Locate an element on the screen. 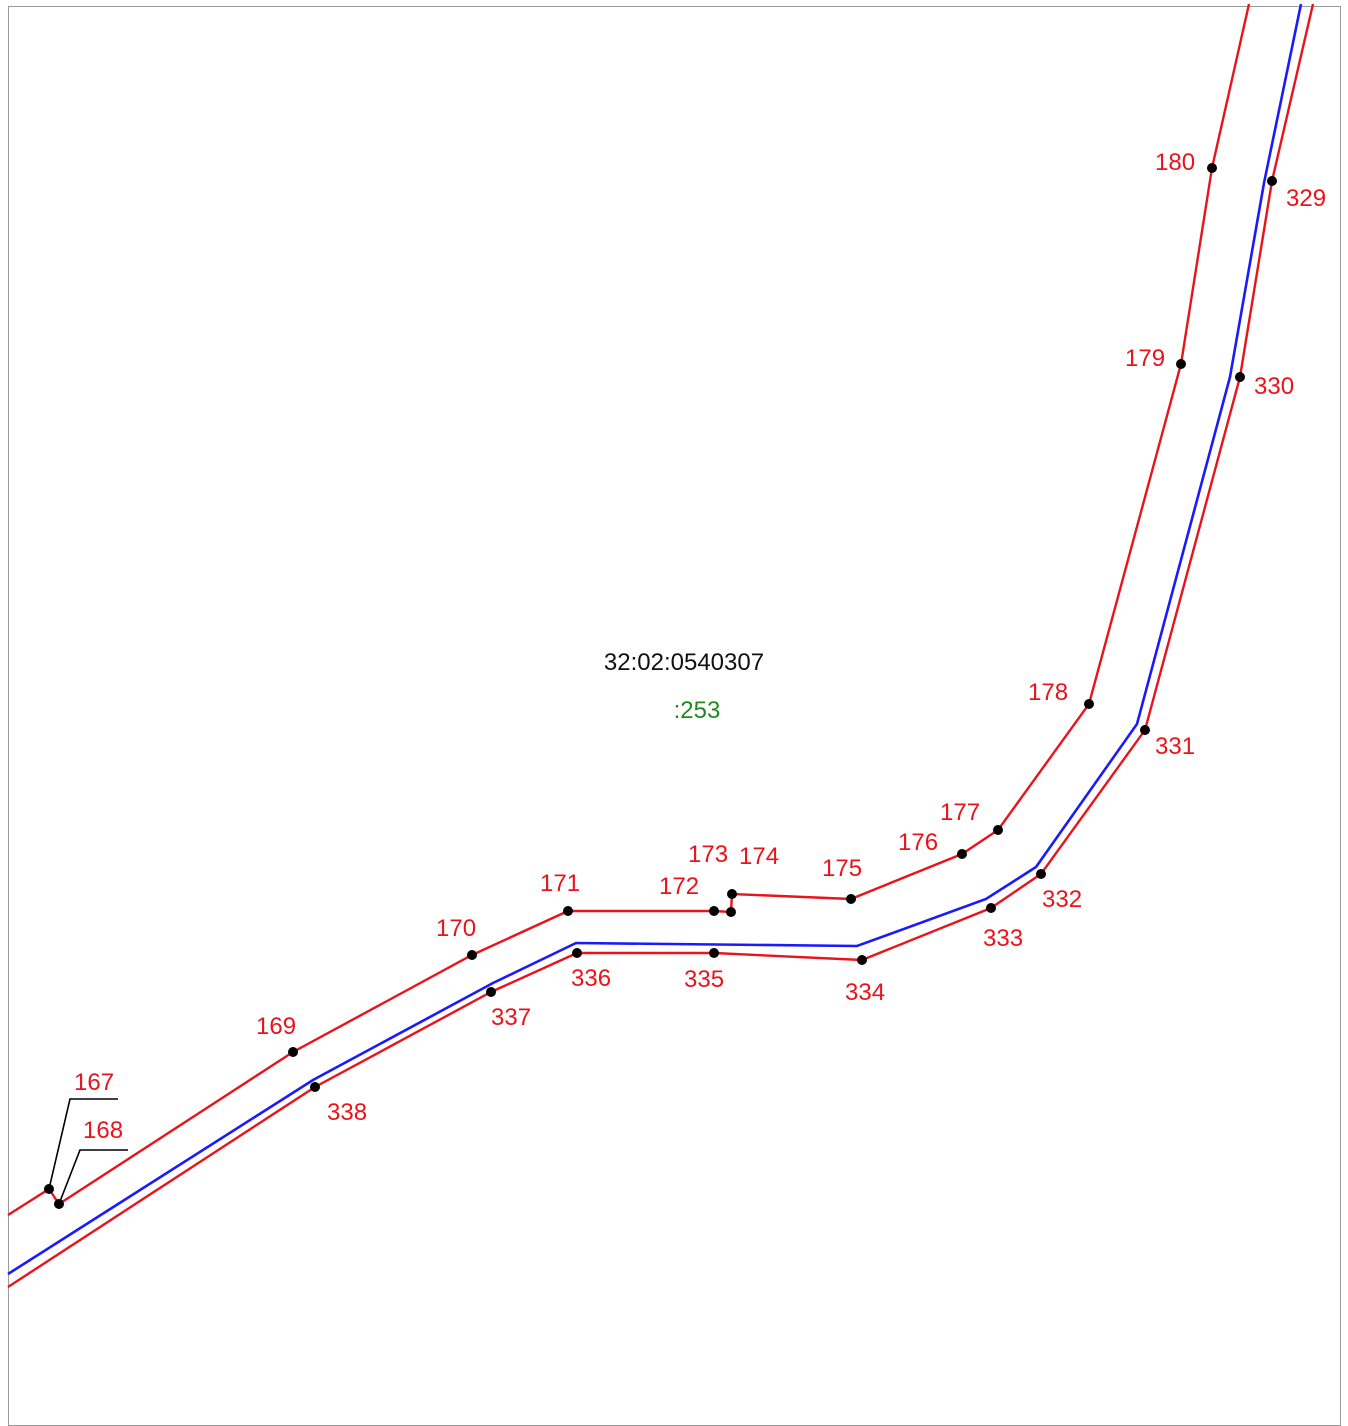  point-label-177: 177 is located at coordinates (960, 812).